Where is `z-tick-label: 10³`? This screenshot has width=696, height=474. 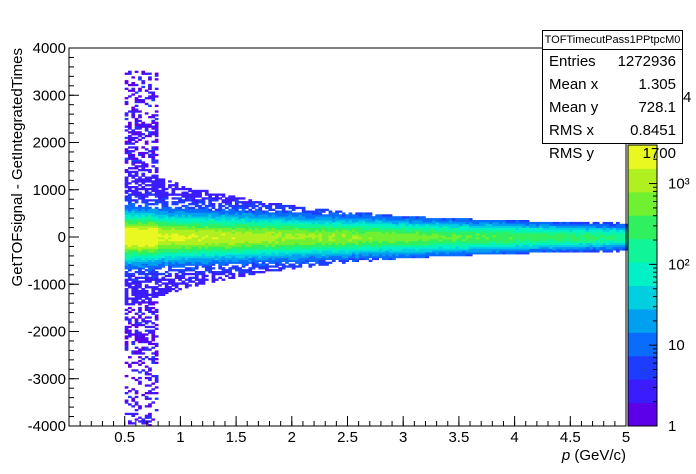
z-tick-label: 10³ is located at coordinates (679, 184).